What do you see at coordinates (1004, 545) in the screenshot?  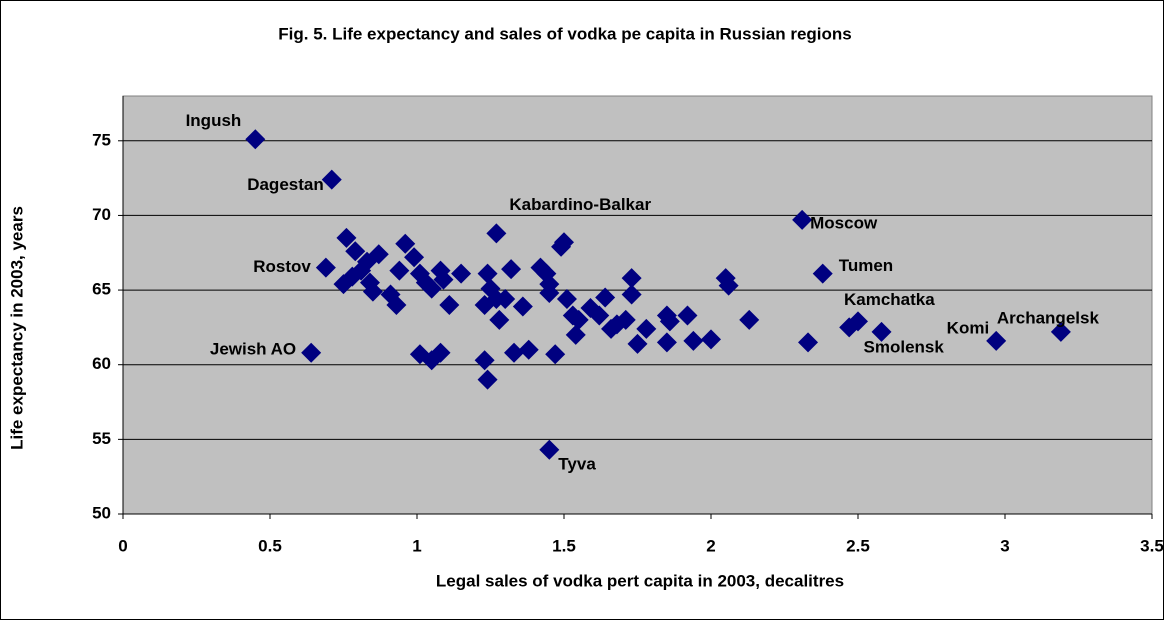 I see `x-tick-label: 3` at bounding box center [1004, 545].